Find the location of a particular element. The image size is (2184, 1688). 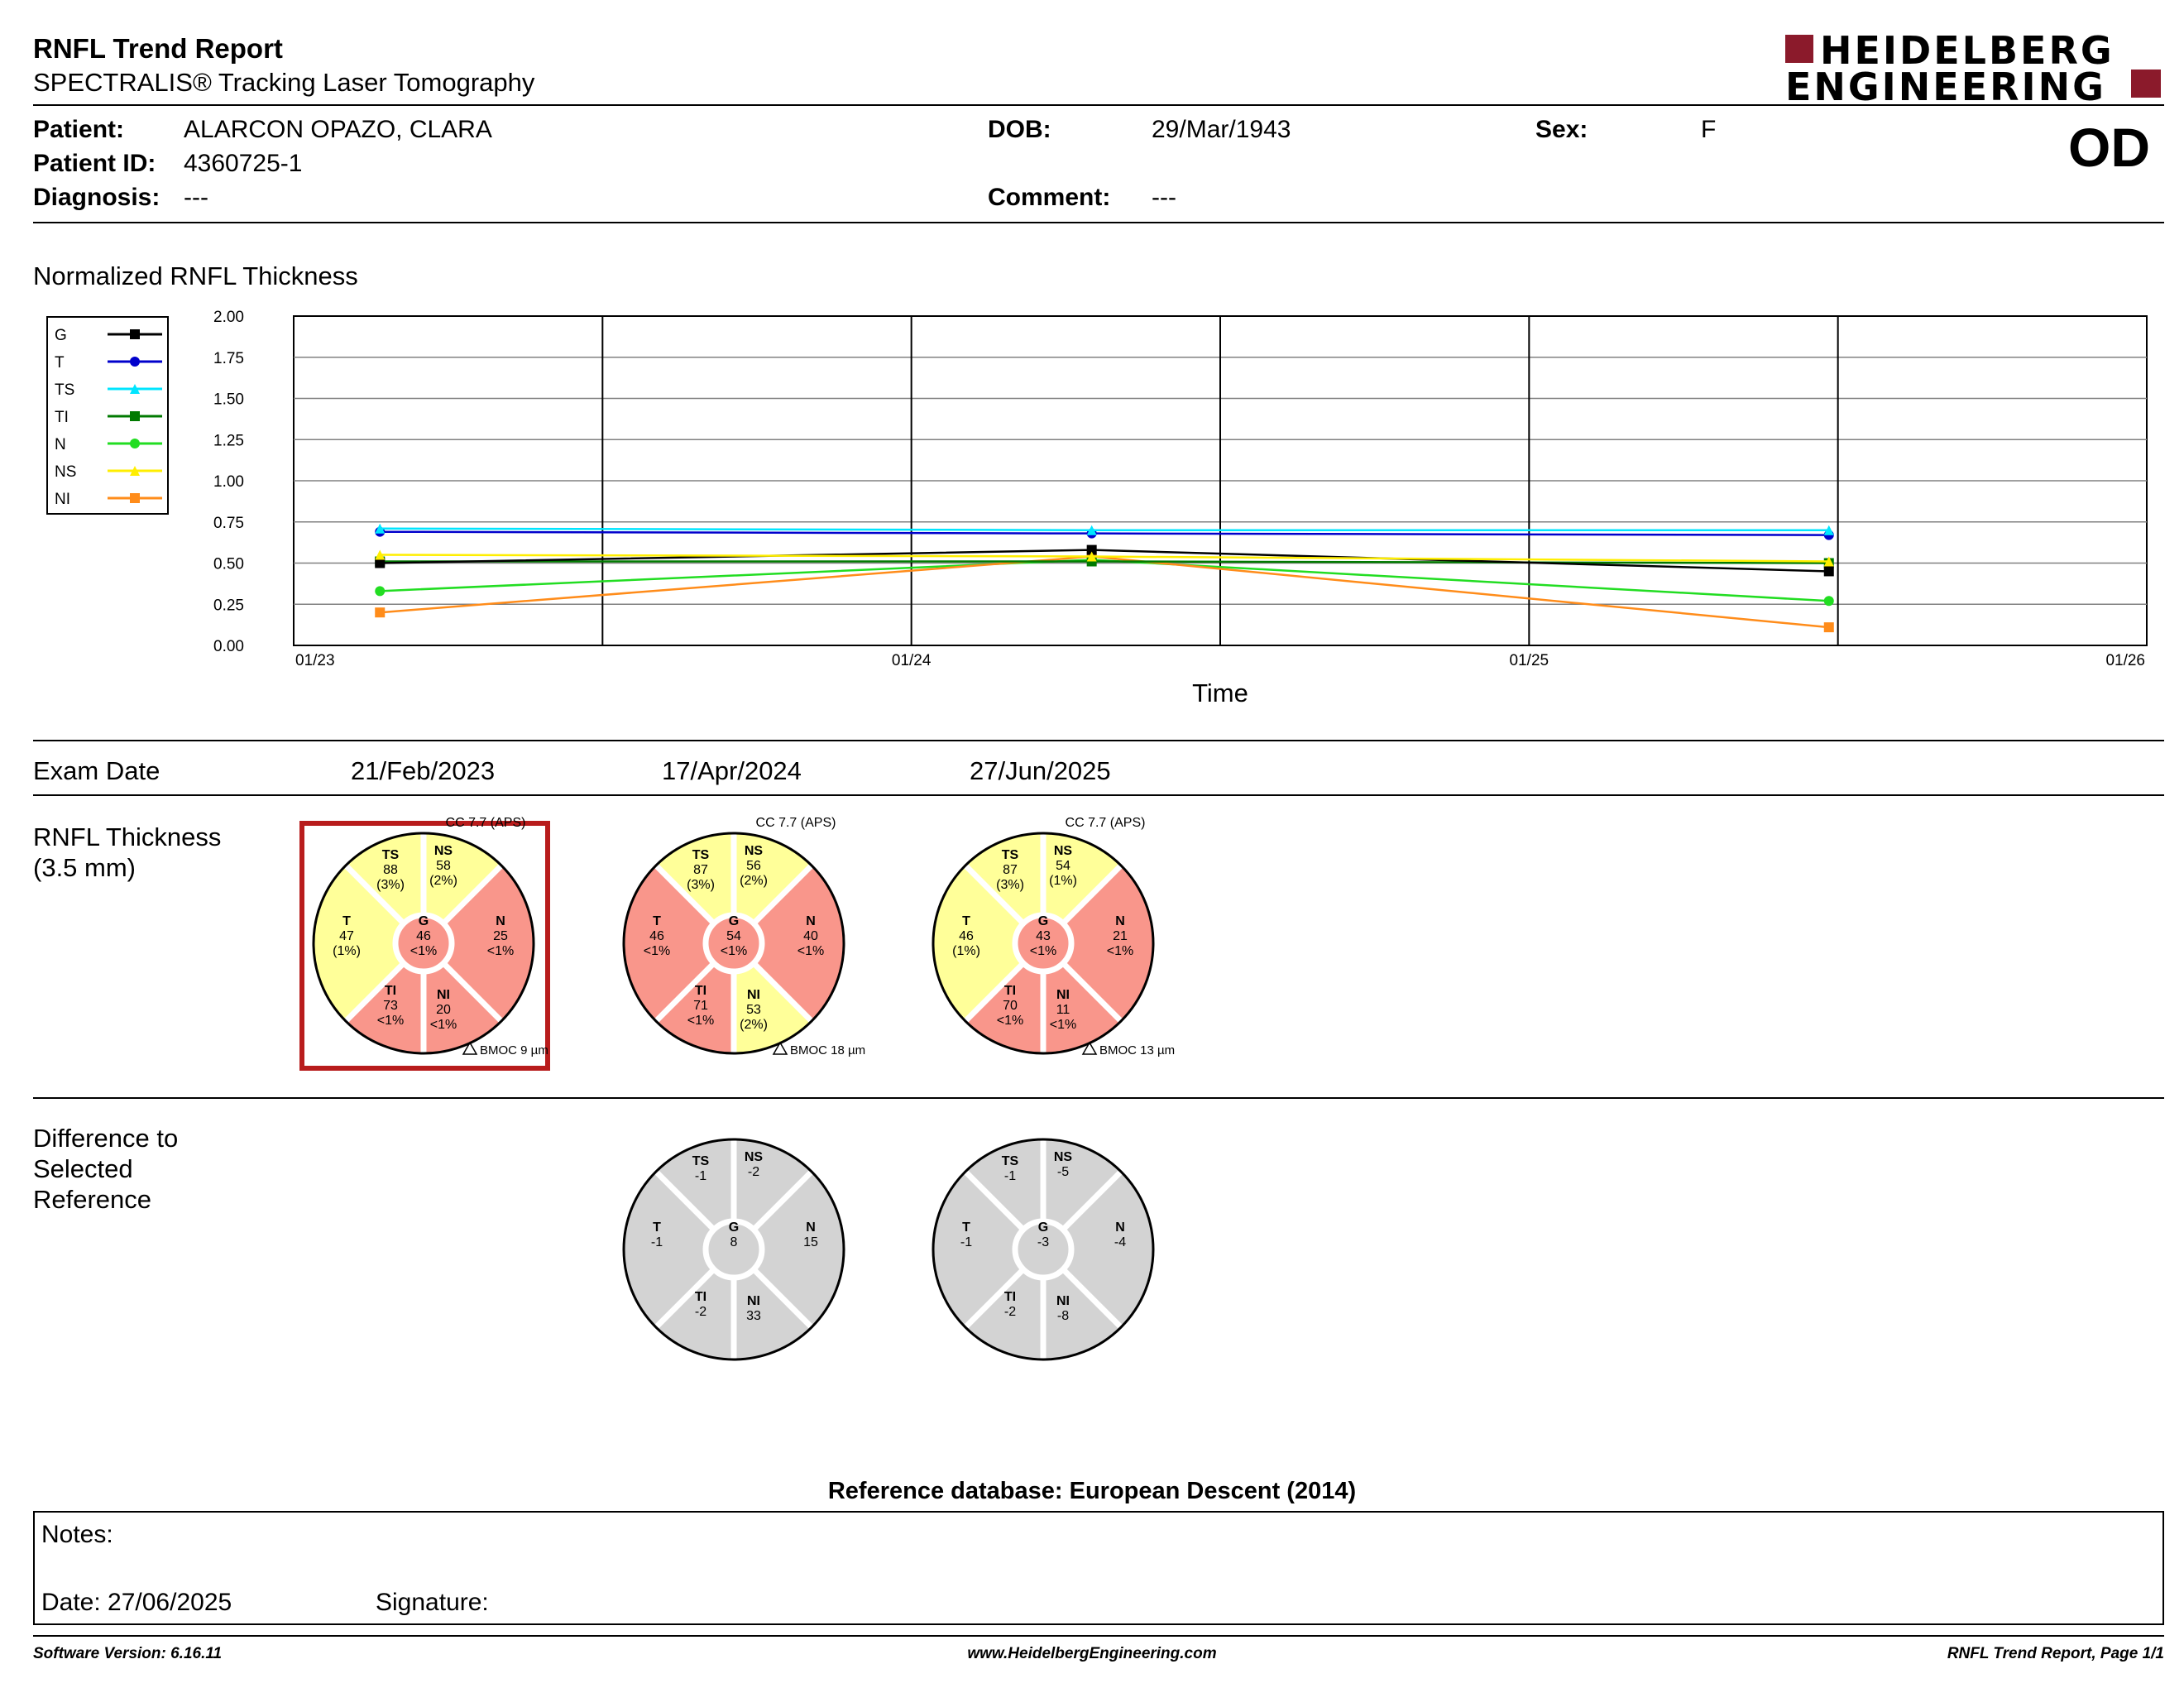

logo-line-1: HEIDELBERG is located at coordinates (1967, 50).